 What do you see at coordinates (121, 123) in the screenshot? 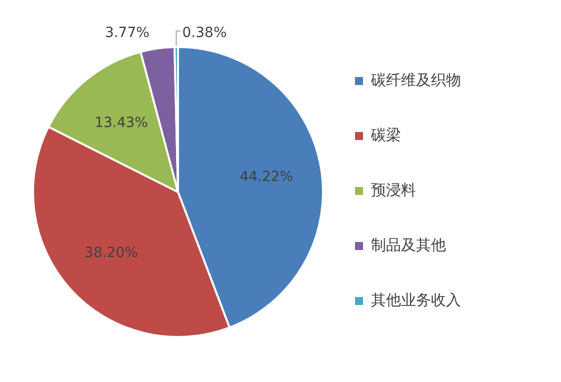
I see `data-label: 13.43%` at bounding box center [121, 123].